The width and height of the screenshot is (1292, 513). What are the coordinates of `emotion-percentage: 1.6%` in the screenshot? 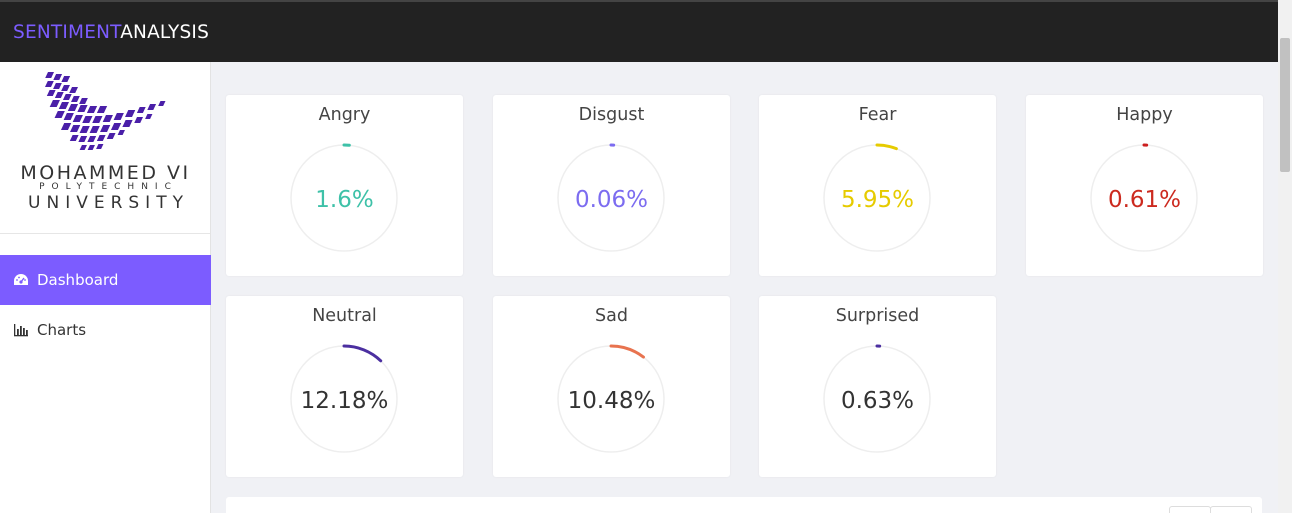 It's located at (344, 200).